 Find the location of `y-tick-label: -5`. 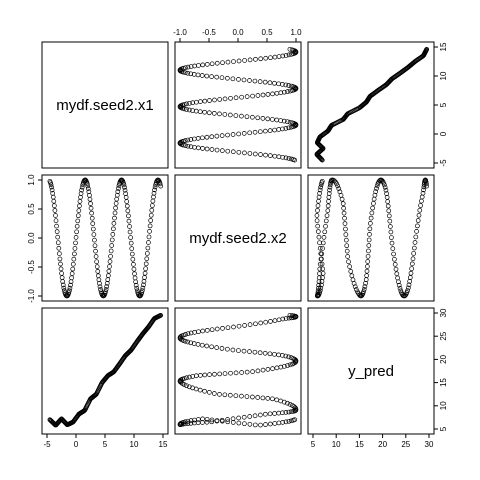

y-tick-label: -5 is located at coordinates (443, 163).